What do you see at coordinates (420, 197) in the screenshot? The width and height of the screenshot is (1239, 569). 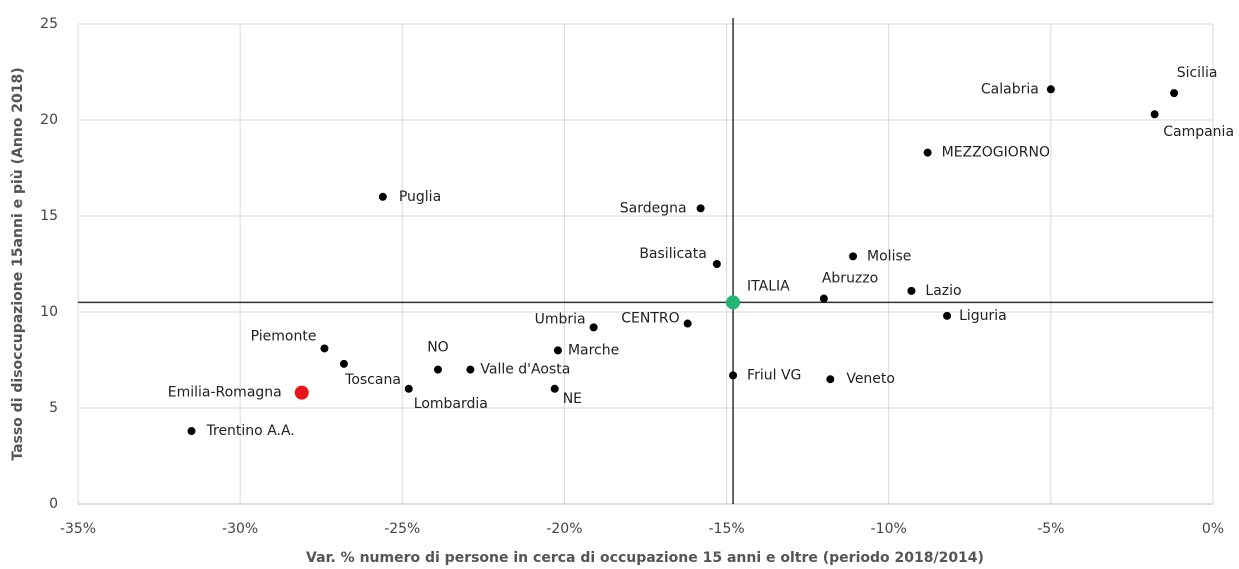 I see `point-label: Puglia` at bounding box center [420, 197].